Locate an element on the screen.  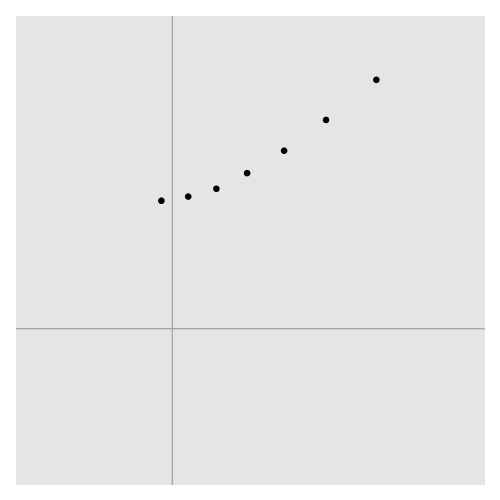
data-points is located at coordinates (269, 140).